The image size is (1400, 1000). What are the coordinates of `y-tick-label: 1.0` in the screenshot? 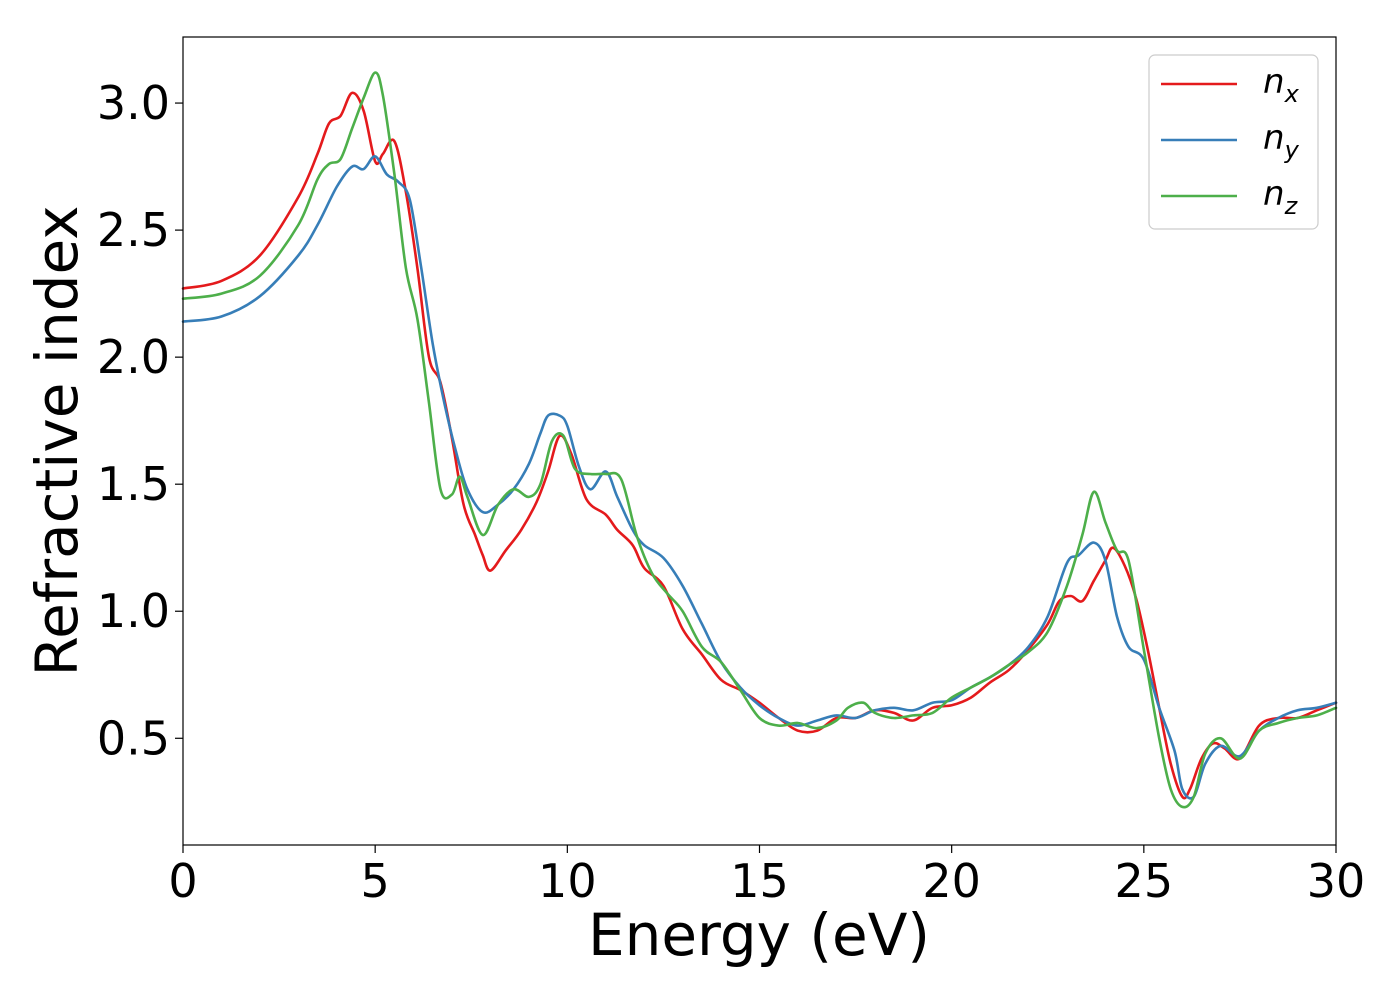 It's located at (133, 611).